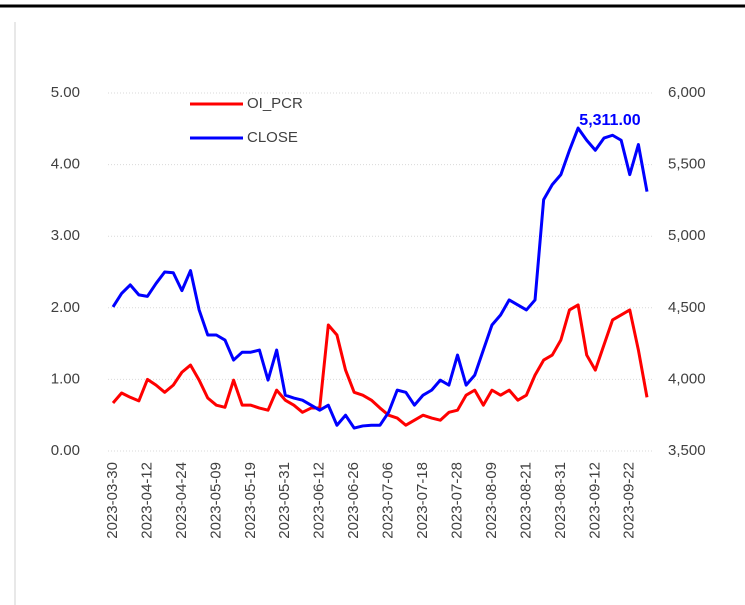  What do you see at coordinates (456, 500) in the screenshot?
I see `x-tick-label: 2023-07-28` at bounding box center [456, 500].